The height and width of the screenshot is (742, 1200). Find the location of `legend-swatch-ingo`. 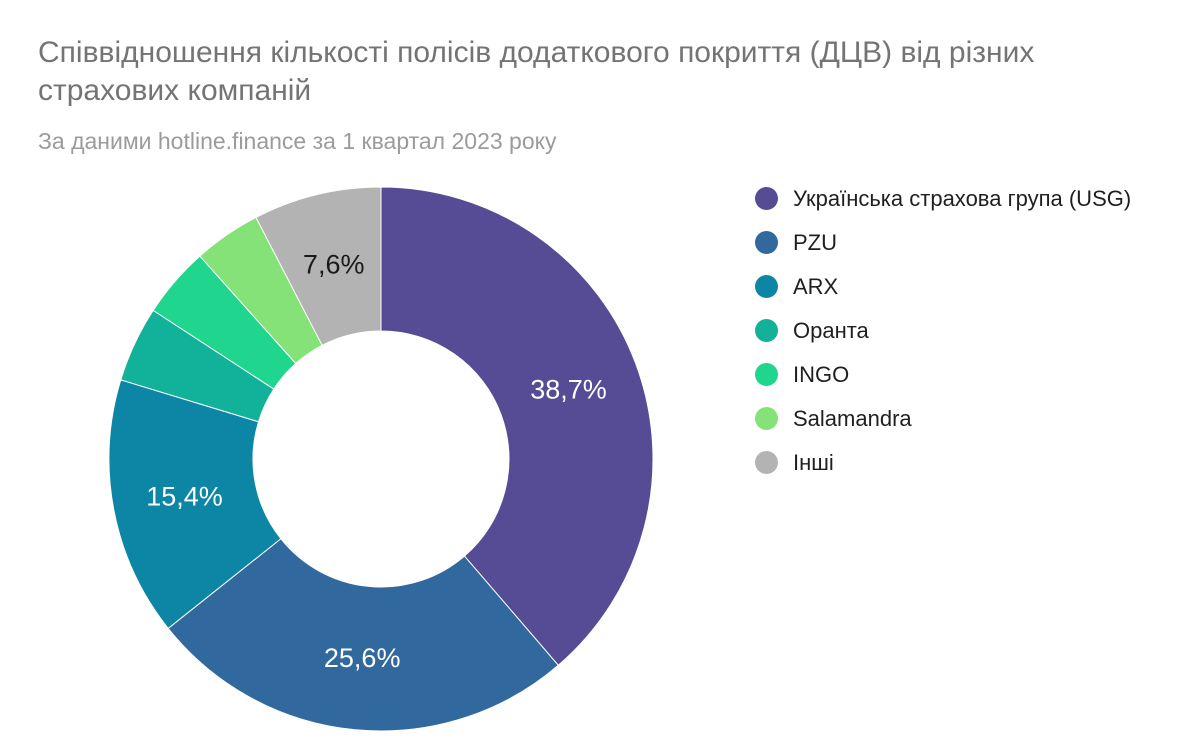

legend-swatch-ingo is located at coordinates (766, 374).